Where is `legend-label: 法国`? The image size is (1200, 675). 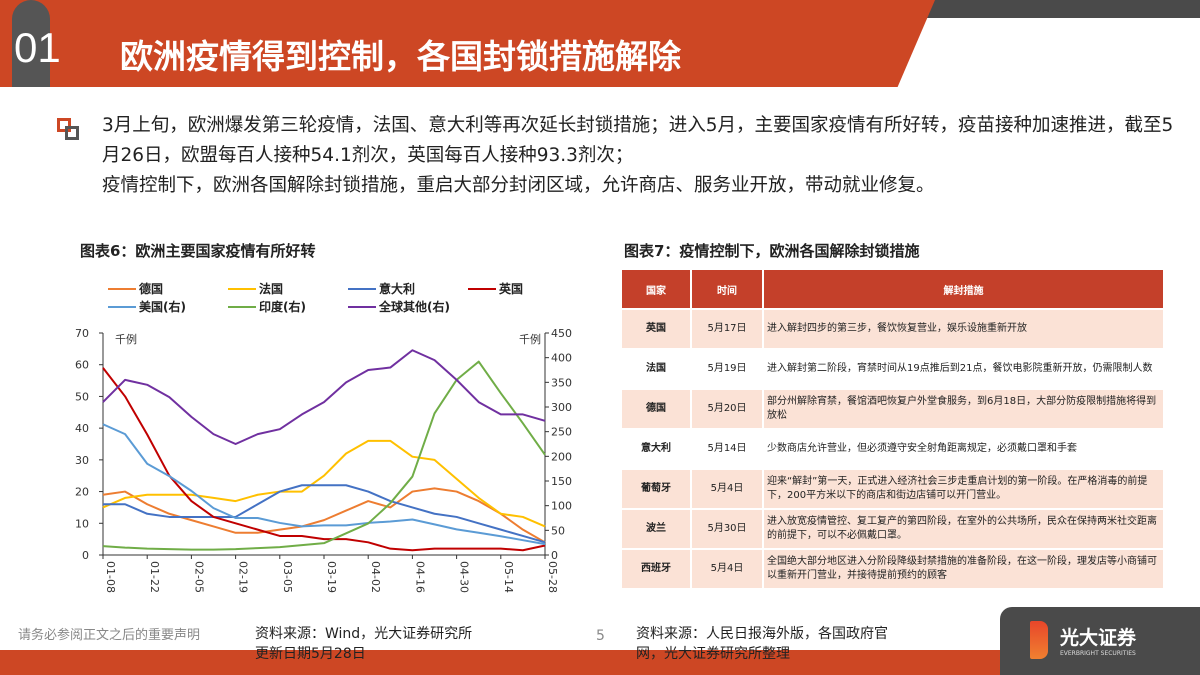 legend-label: 法国 is located at coordinates (271, 289).